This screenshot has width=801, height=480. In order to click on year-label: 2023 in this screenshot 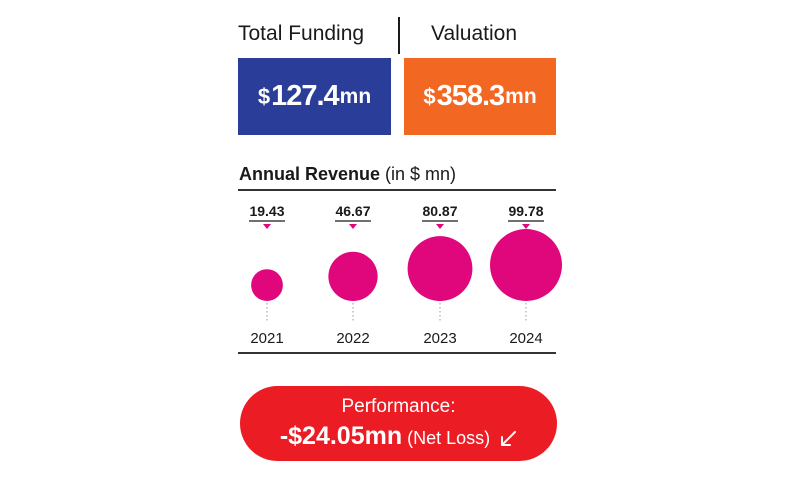, I will do `click(439, 338)`.